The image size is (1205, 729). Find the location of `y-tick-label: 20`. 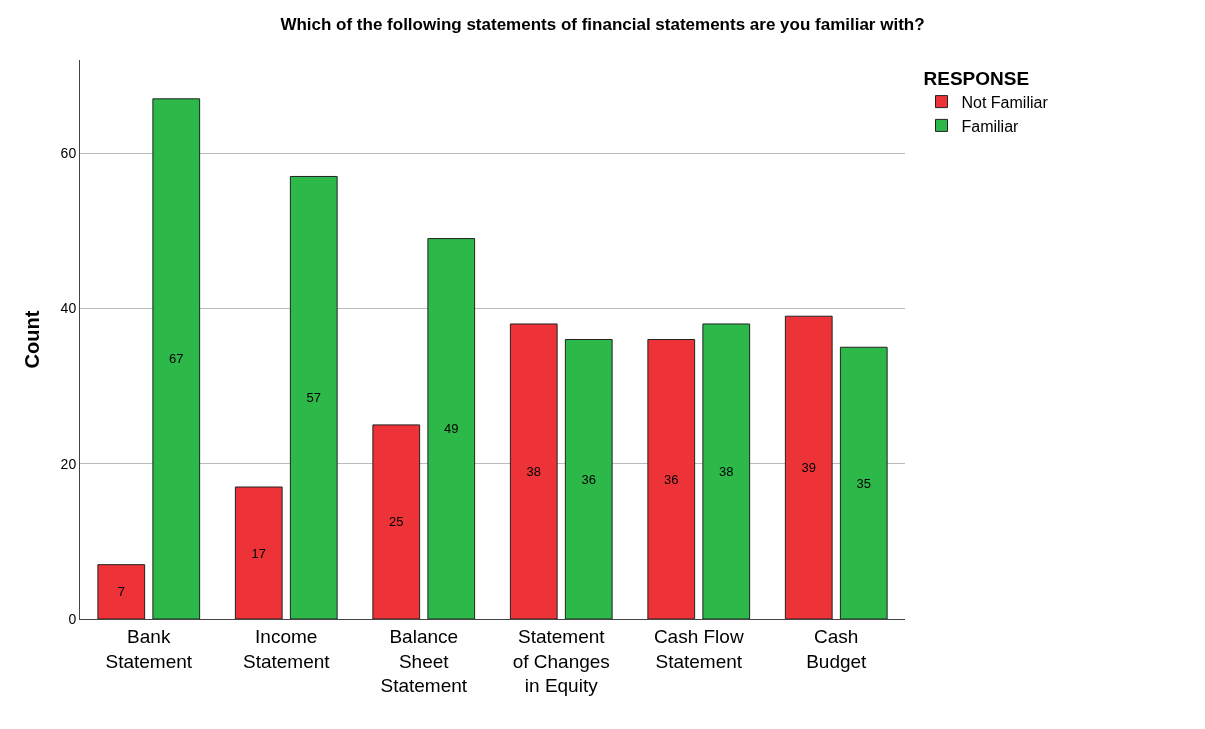

y-tick-label: 20 is located at coordinates (68, 463).